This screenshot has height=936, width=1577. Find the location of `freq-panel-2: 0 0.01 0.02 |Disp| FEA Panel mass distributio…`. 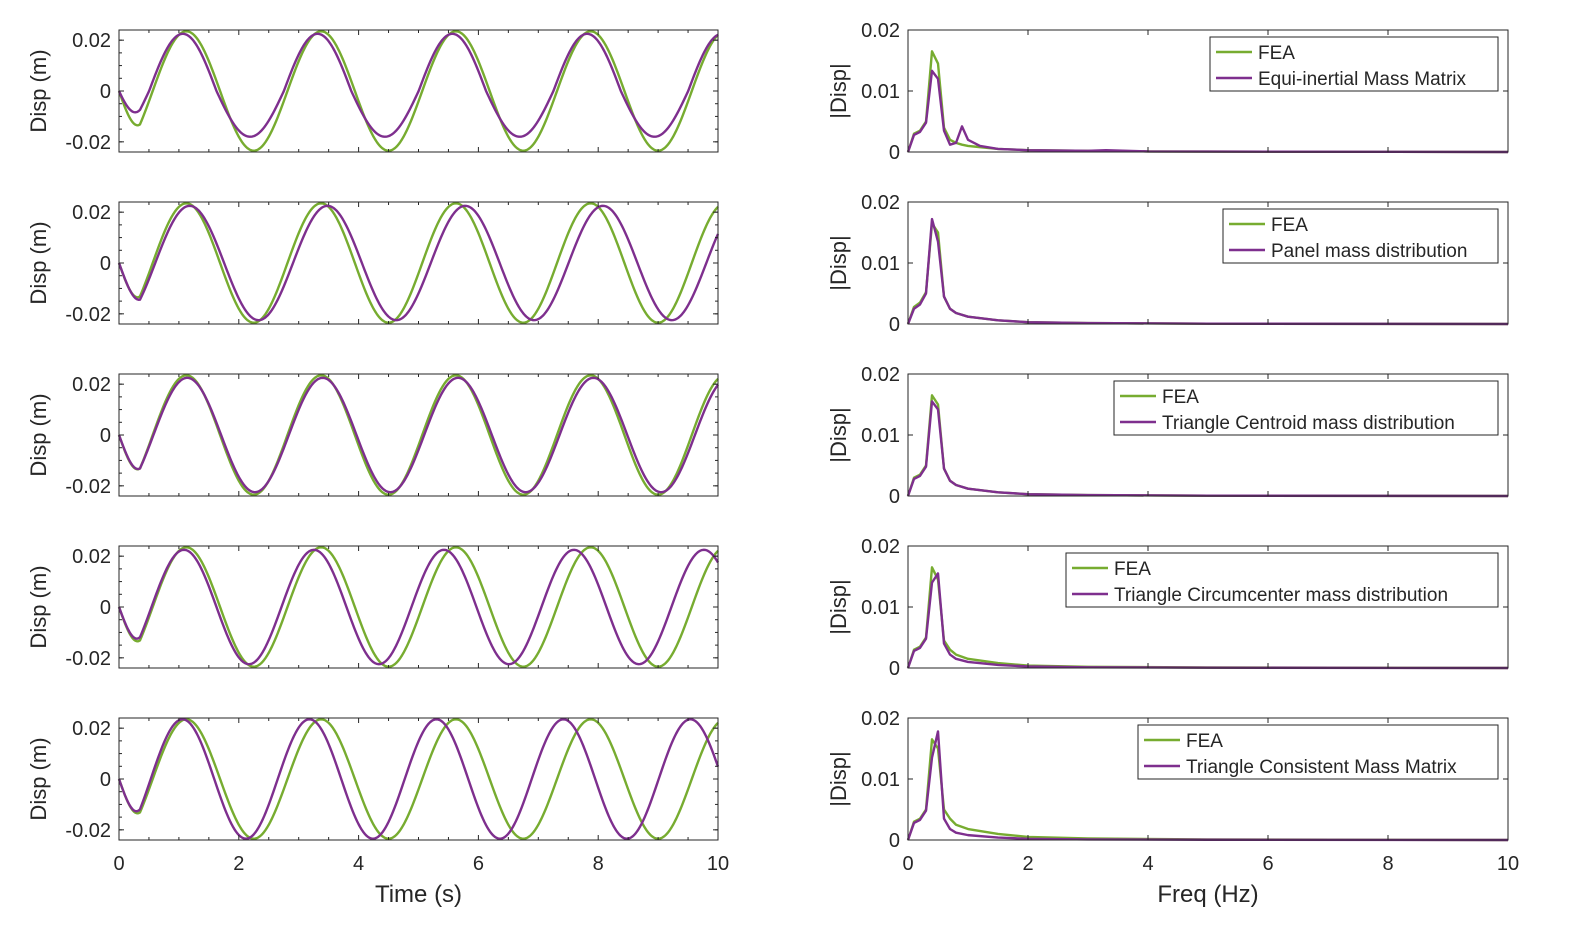

freq-panel-2: 0 0.01 0.02 |Disp| FEA Panel mass distributio… is located at coordinates (1167, 264).